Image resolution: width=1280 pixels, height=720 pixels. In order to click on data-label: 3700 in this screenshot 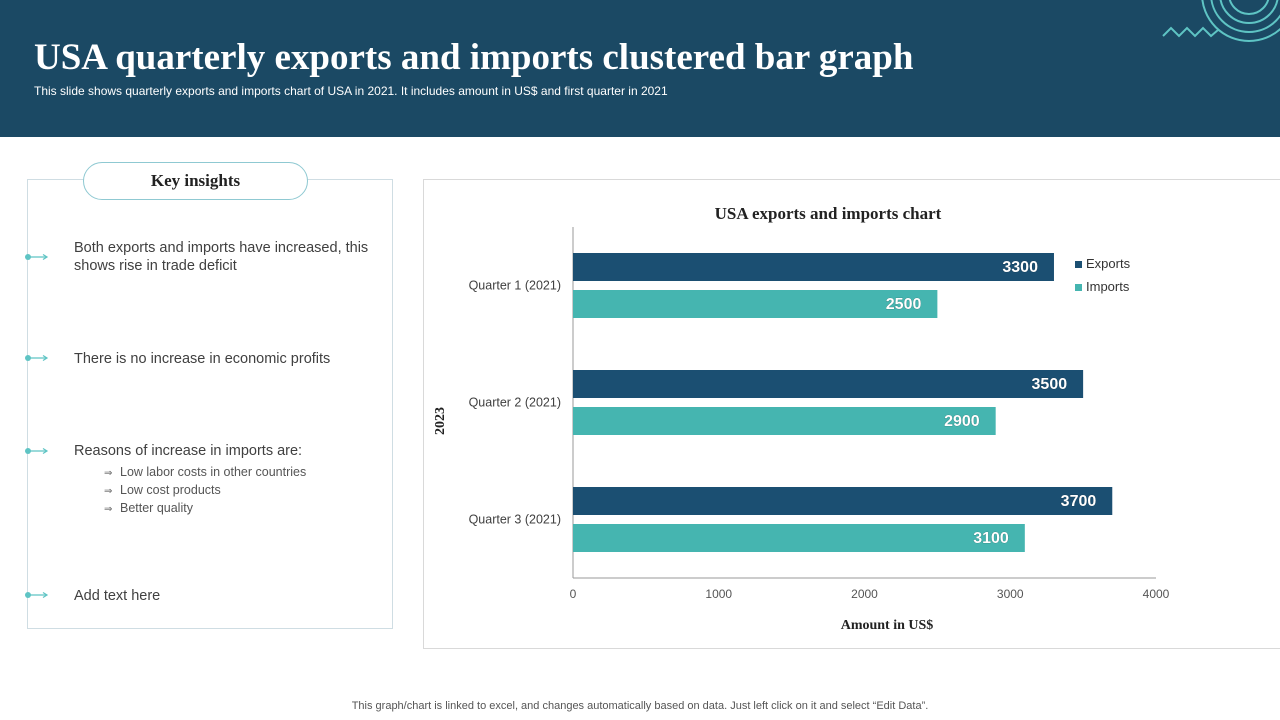, I will do `click(1079, 501)`.